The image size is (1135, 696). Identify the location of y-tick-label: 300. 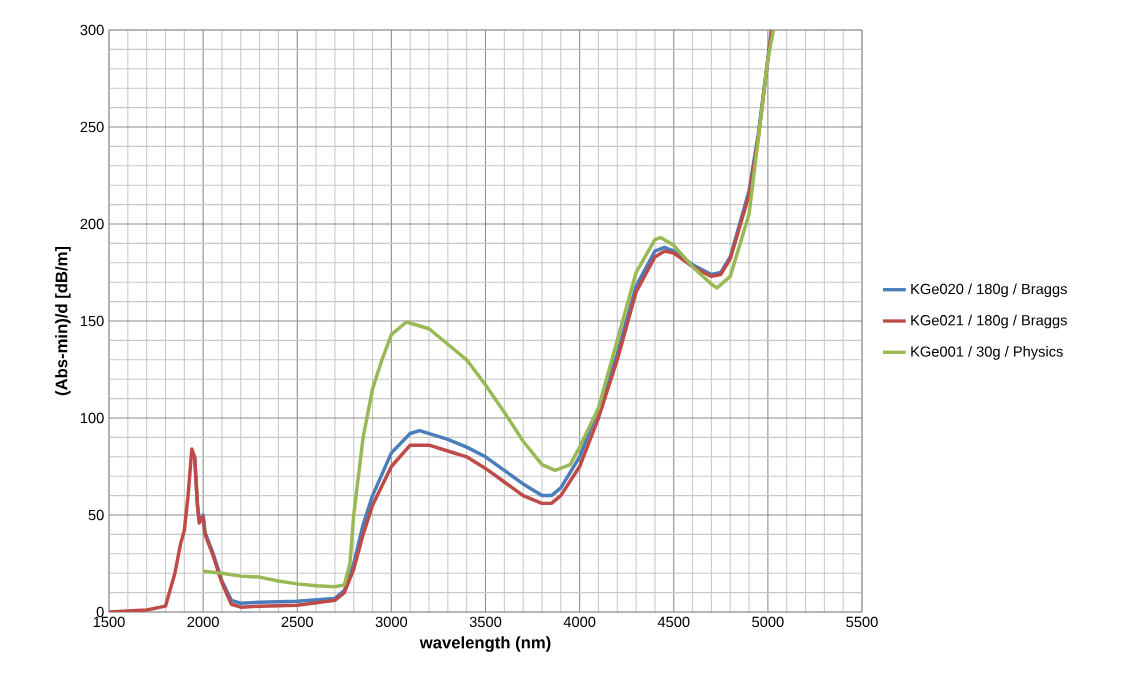
(92, 30).